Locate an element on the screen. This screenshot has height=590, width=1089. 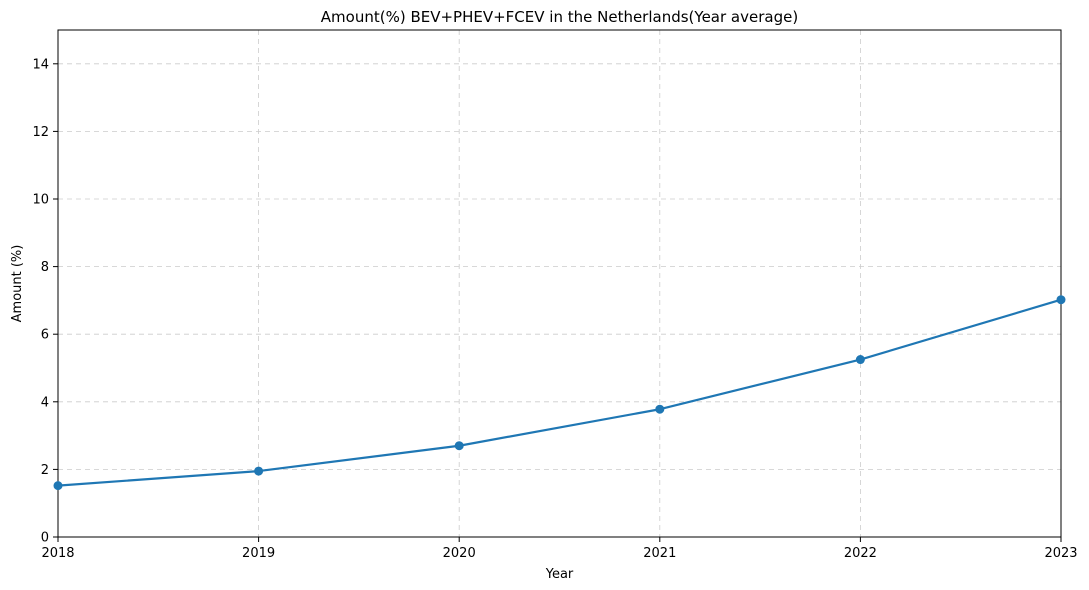
x-axis-label: Year is located at coordinates (559, 574).